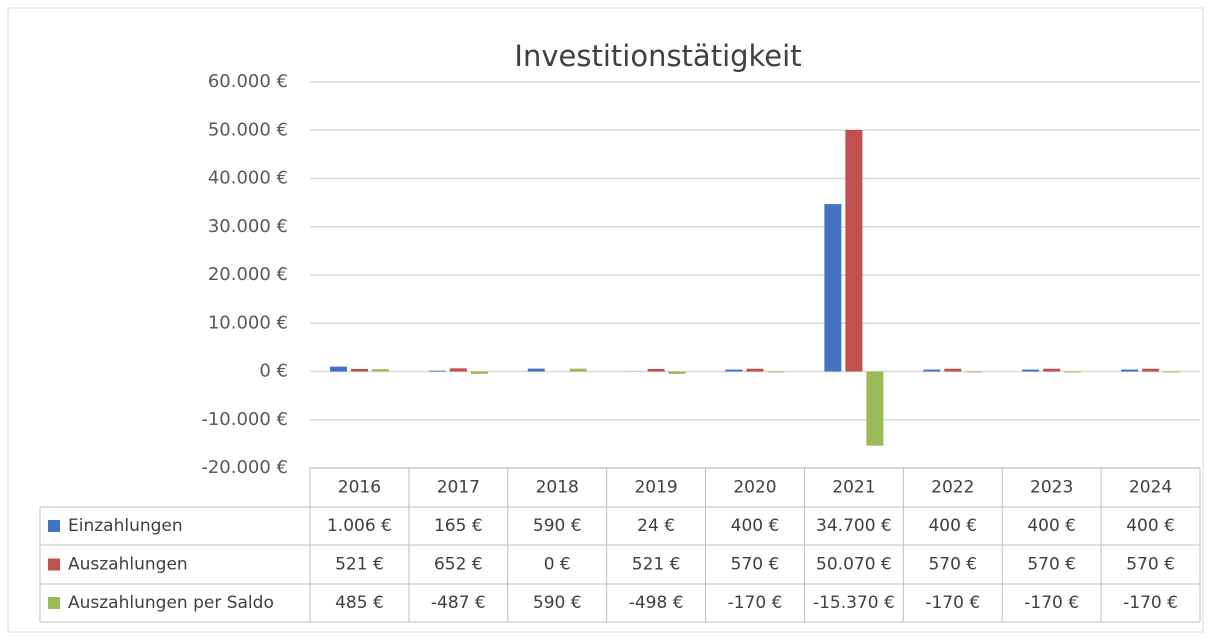  What do you see at coordinates (854, 526) in the screenshot?
I see `table-value: 34.700 €` at bounding box center [854, 526].